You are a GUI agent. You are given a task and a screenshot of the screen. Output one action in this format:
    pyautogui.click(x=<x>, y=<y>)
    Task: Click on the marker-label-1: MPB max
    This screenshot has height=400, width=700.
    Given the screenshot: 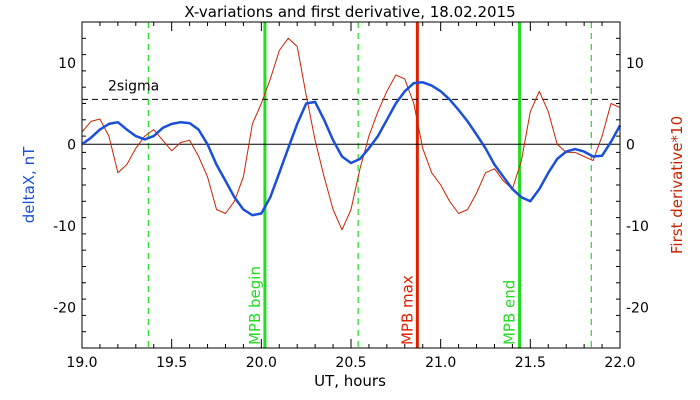 What is the action you would take?
    pyautogui.click(x=407, y=310)
    